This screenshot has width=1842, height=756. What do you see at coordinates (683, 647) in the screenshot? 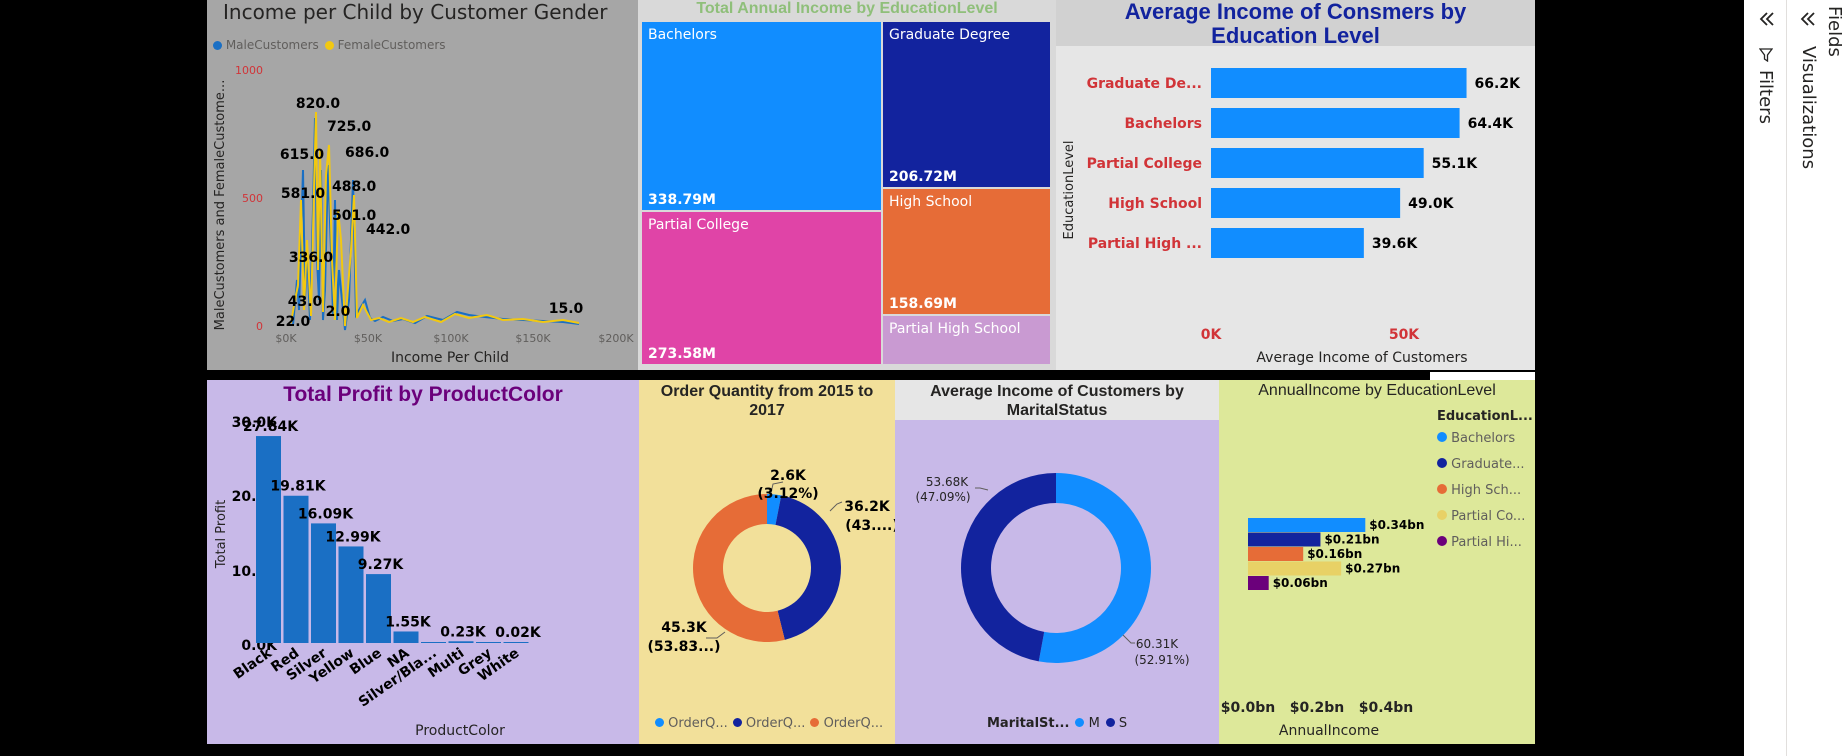
I see `slice-label: (53.83...)` at bounding box center [683, 647].